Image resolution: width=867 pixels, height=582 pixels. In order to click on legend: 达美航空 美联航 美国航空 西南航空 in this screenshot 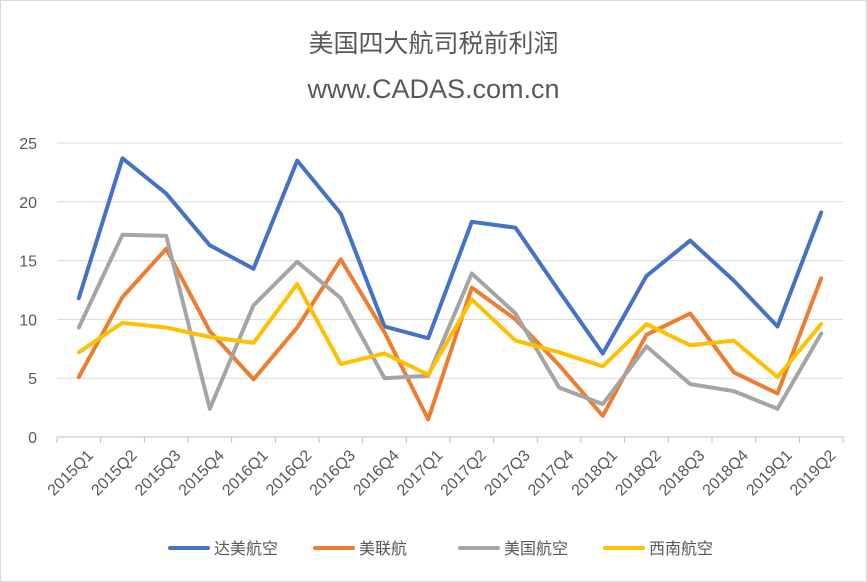, I will do `click(440, 548)`.